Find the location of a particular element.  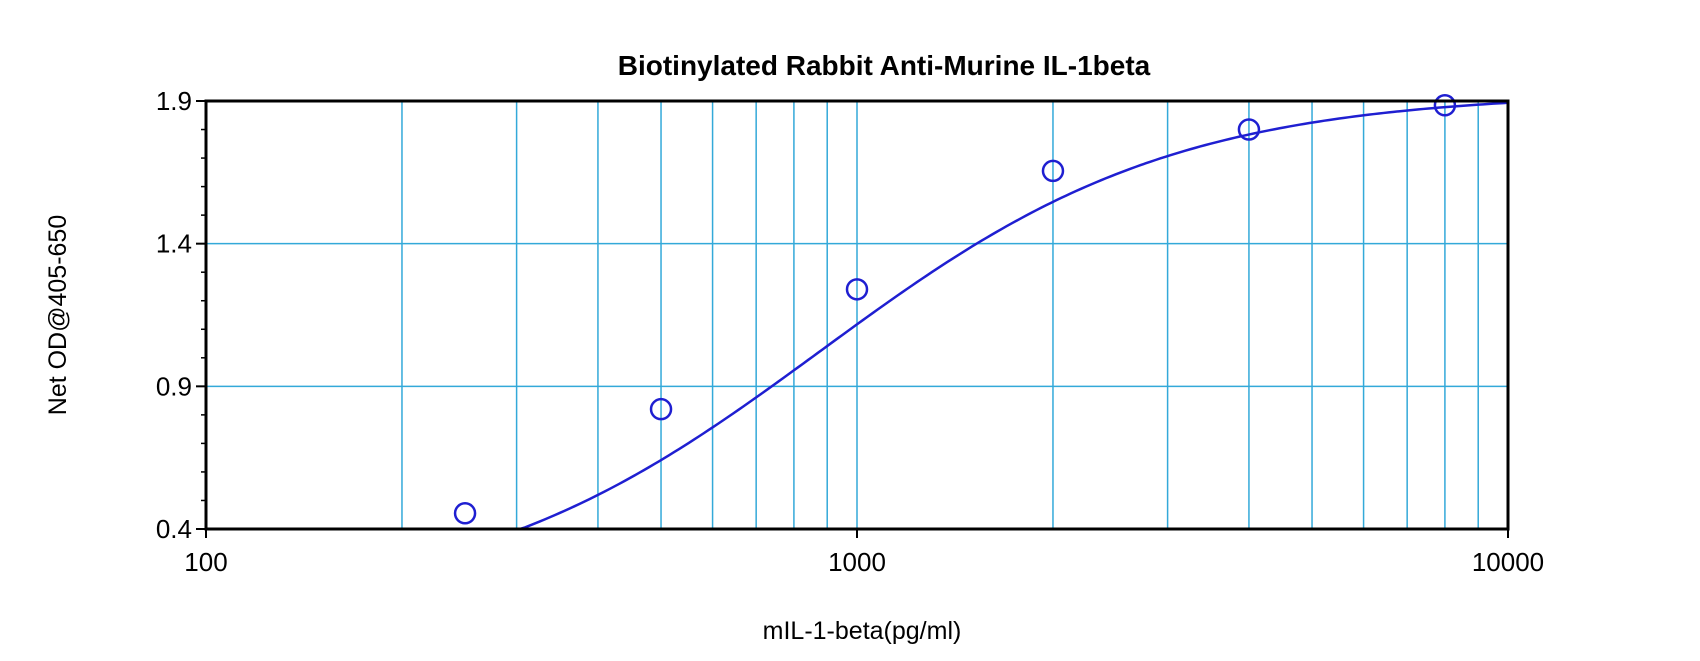

x-tick-label: 1000 is located at coordinates (857, 562).